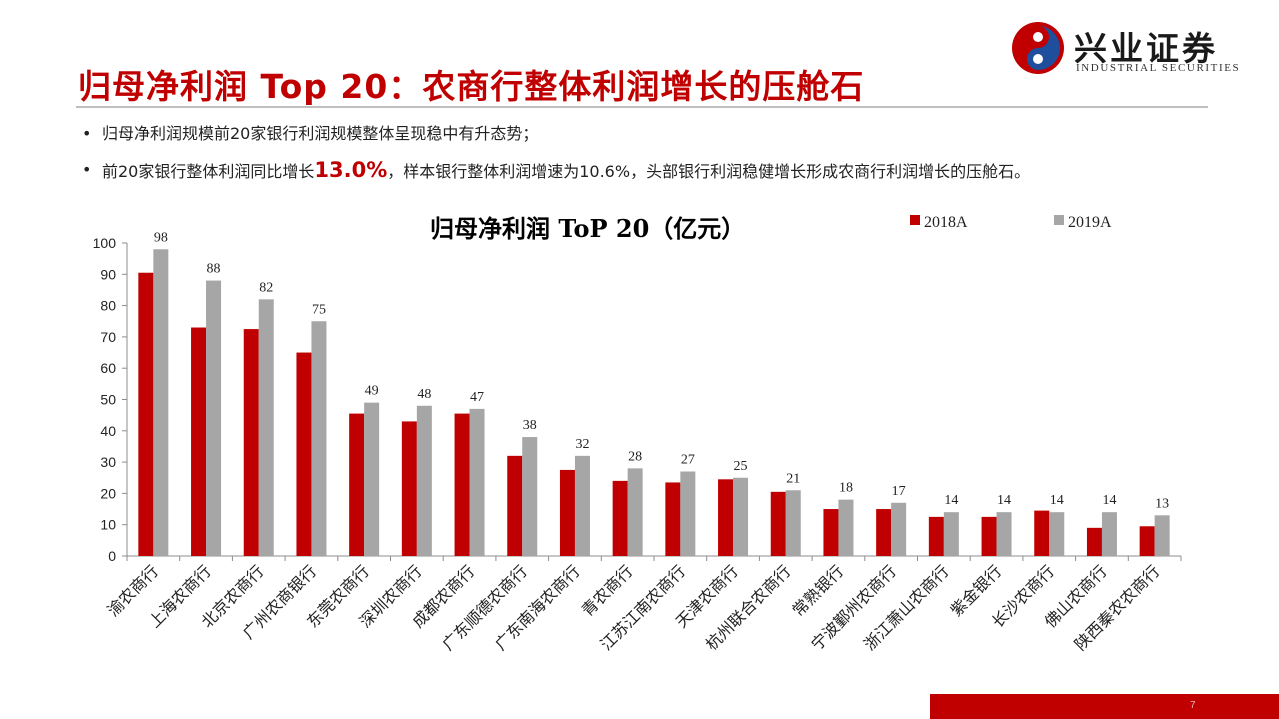 The image size is (1279, 719). I want to click on brand-logo: 兴业证券 INDUSTRIAL SECURITIES, so click(1135, 49).